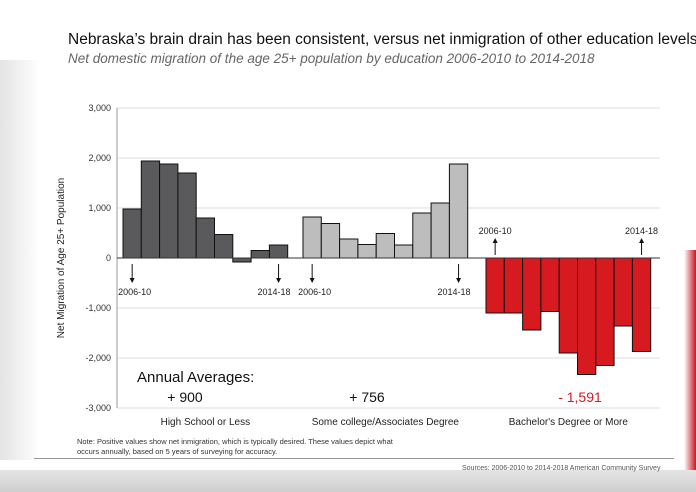 The height and width of the screenshot is (492, 696). Describe the element at coordinates (569, 422) in the screenshot. I see `category-label: Bachelor's Degree or More` at that location.